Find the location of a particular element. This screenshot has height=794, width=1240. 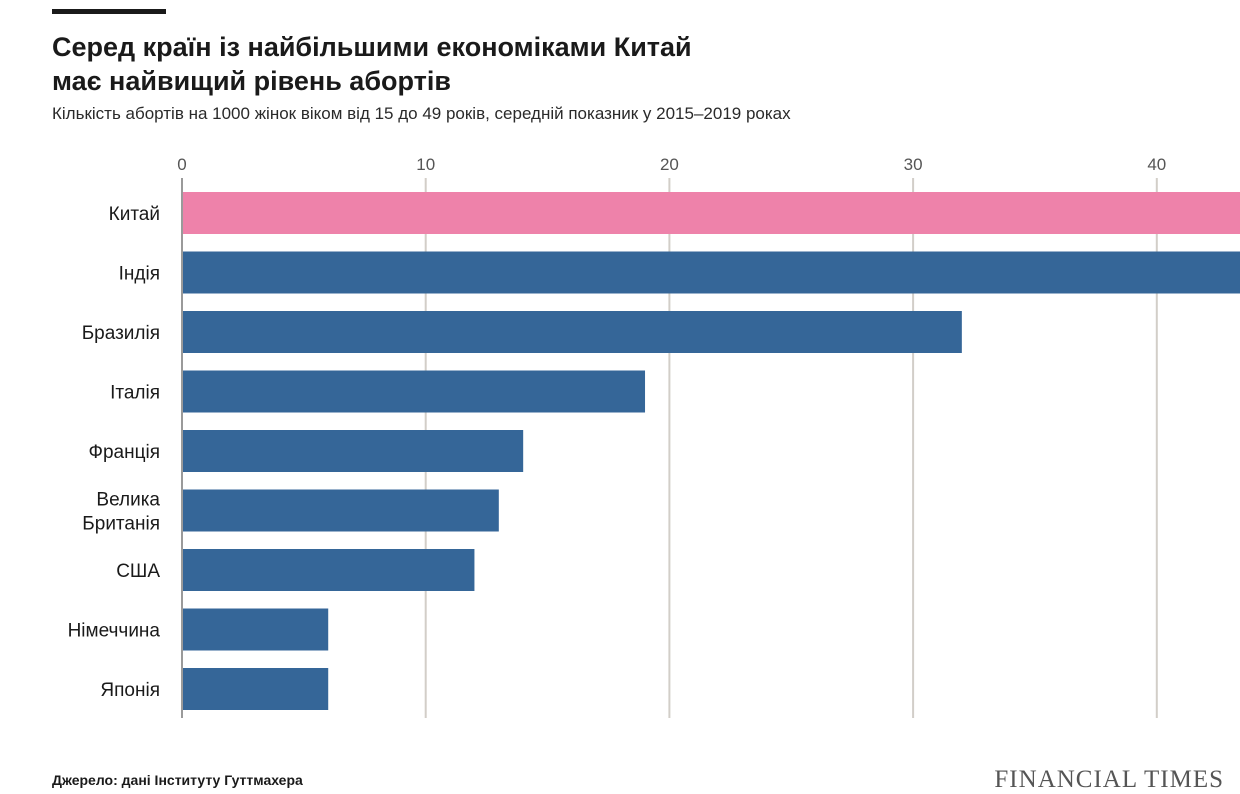

category-label-3: Бразилія is located at coordinates (121, 333).